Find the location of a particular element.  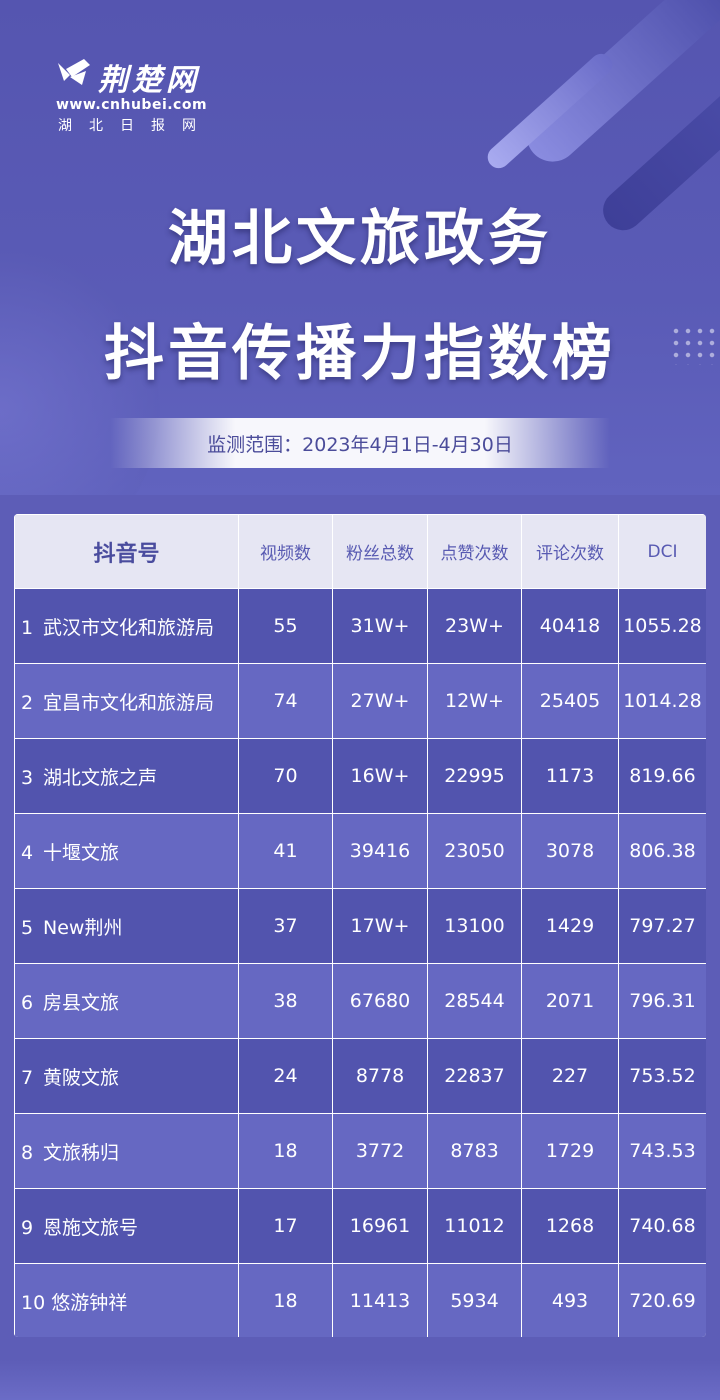

dci-cell: 720.69 is located at coordinates (662, 1300).